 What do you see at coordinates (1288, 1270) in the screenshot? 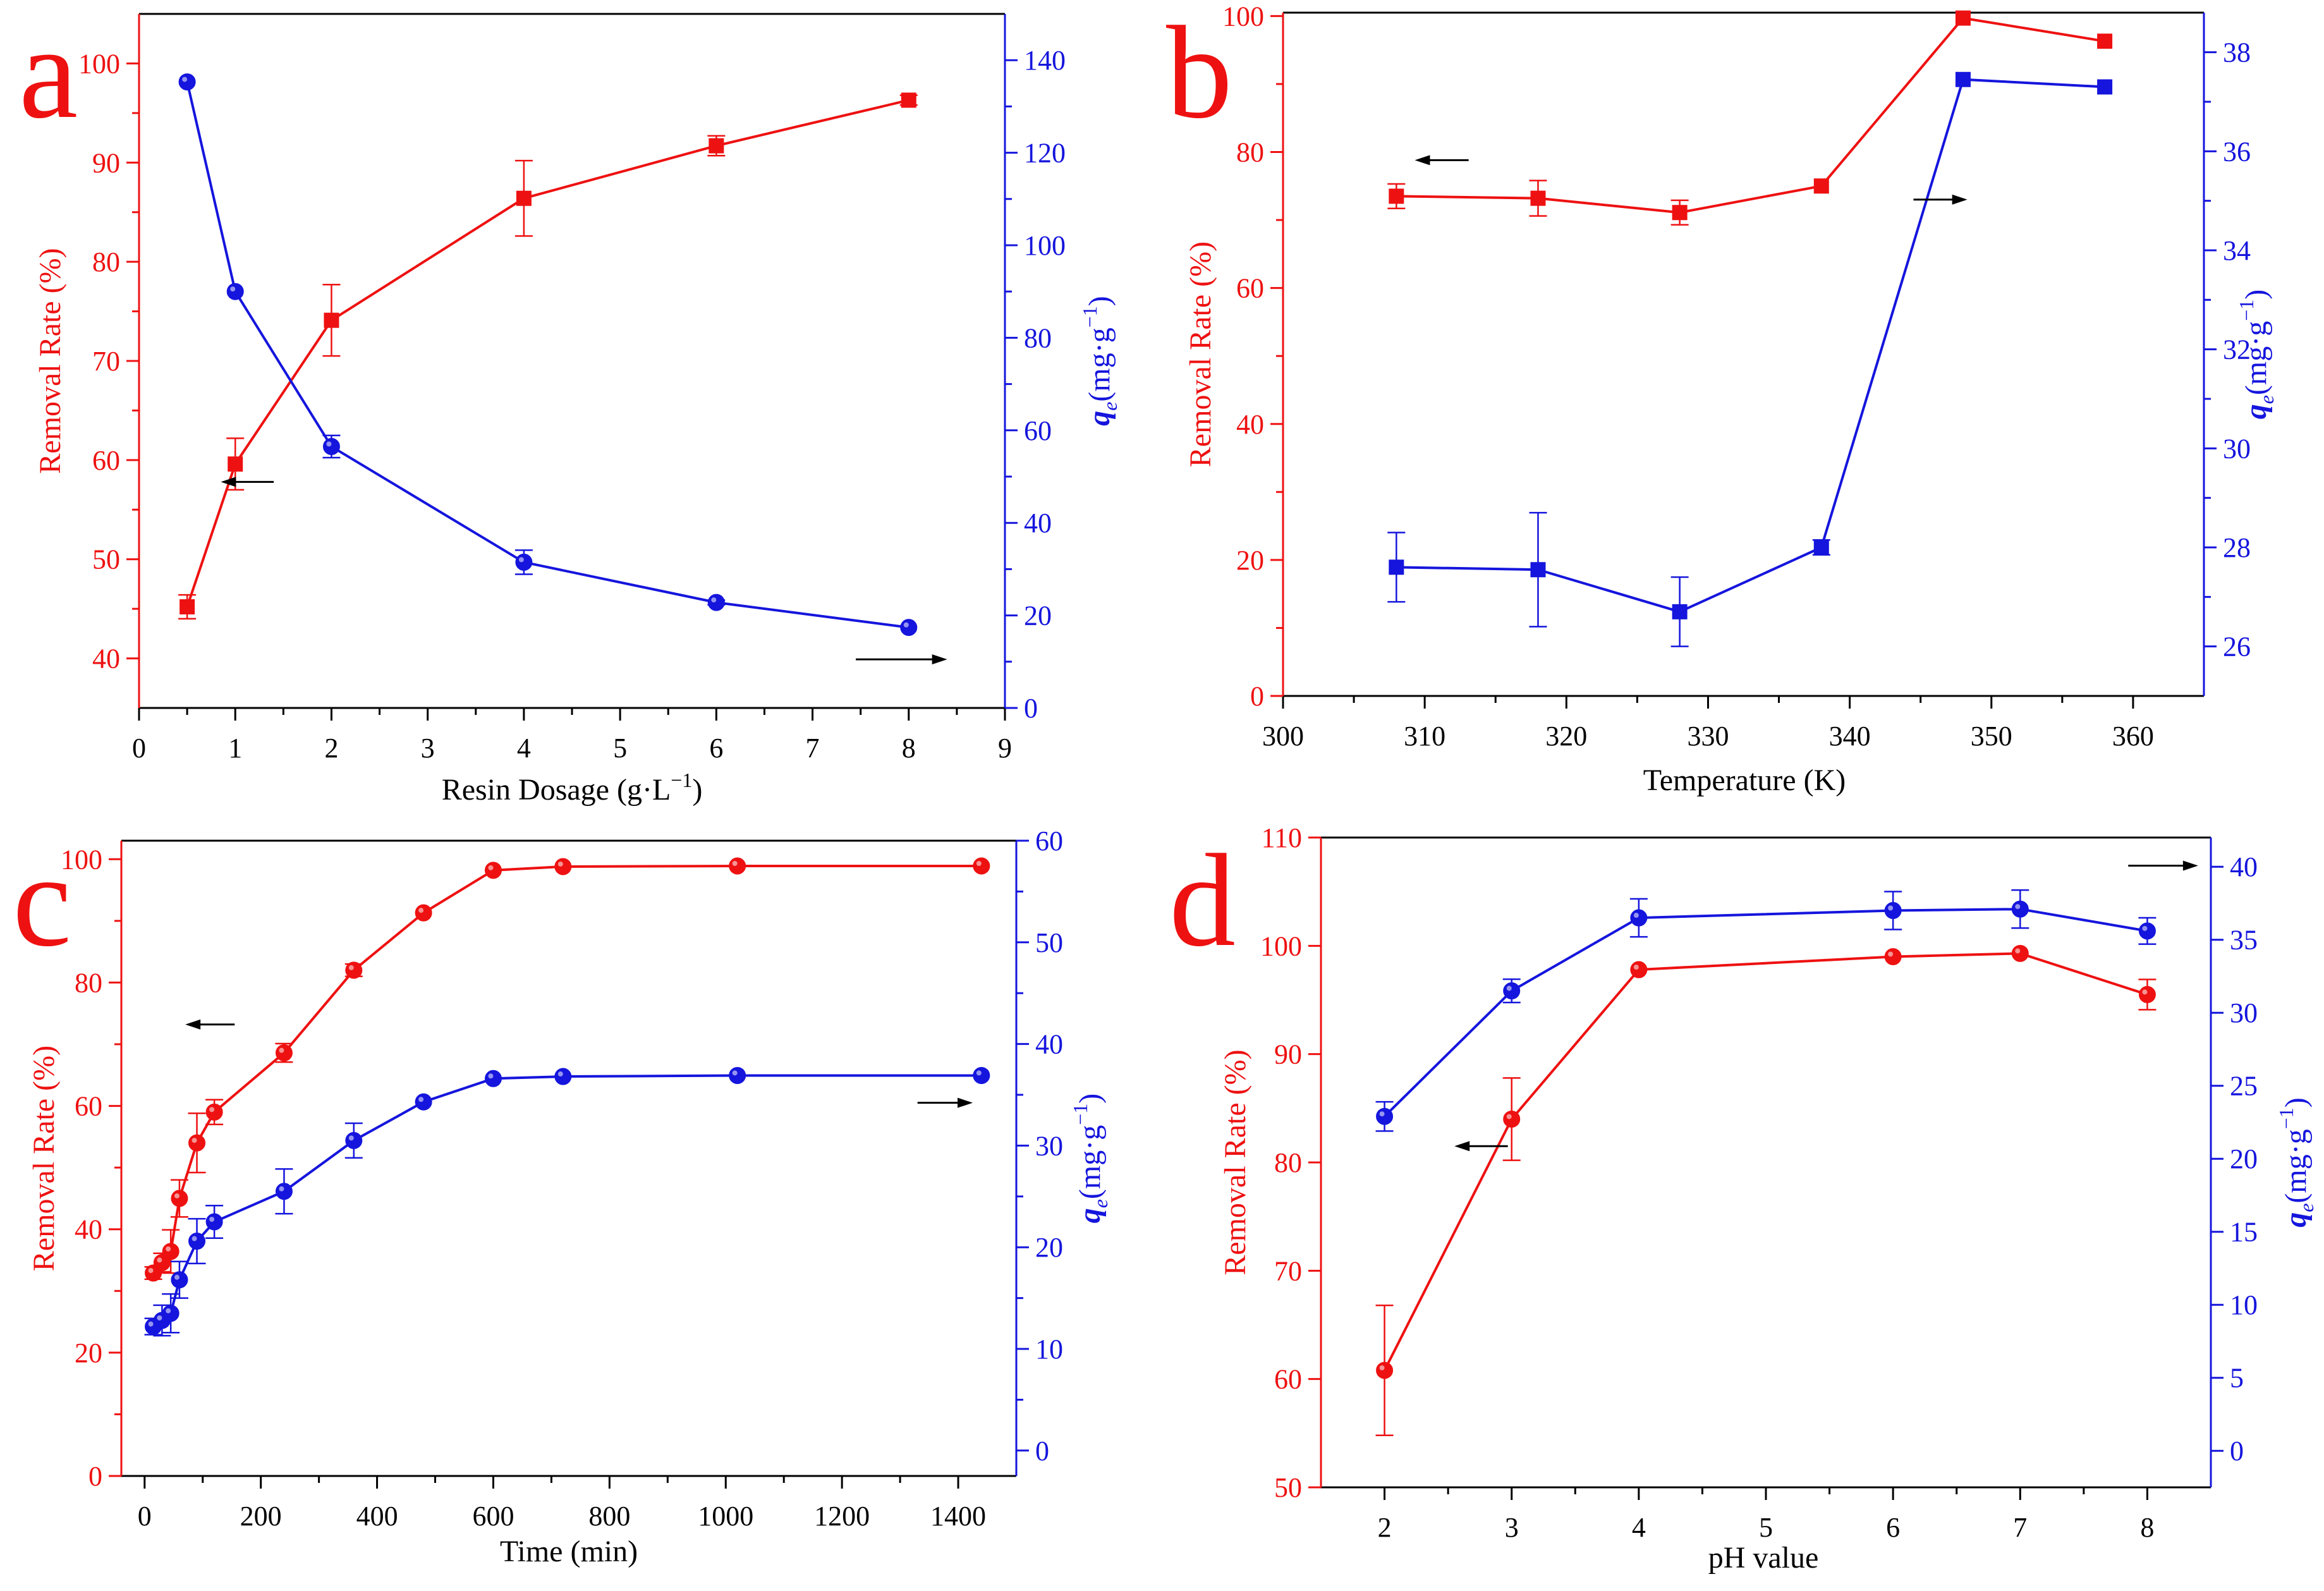
I see `left-y-tick-label: 70` at bounding box center [1288, 1270].